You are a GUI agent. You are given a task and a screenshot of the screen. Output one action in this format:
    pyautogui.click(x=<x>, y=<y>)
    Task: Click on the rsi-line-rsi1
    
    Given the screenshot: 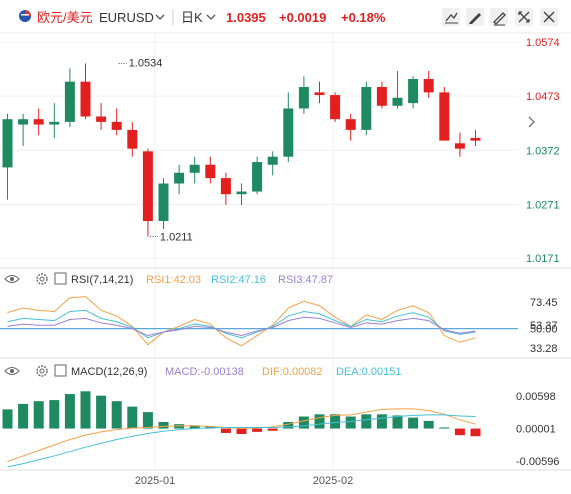 What is the action you would take?
    pyautogui.click(x=241, y=321)
    